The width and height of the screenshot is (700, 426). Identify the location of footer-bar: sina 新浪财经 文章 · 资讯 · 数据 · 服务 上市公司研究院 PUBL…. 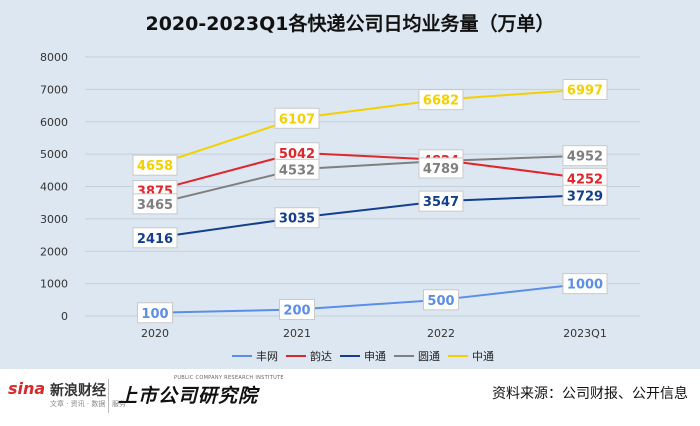
(350, 397).